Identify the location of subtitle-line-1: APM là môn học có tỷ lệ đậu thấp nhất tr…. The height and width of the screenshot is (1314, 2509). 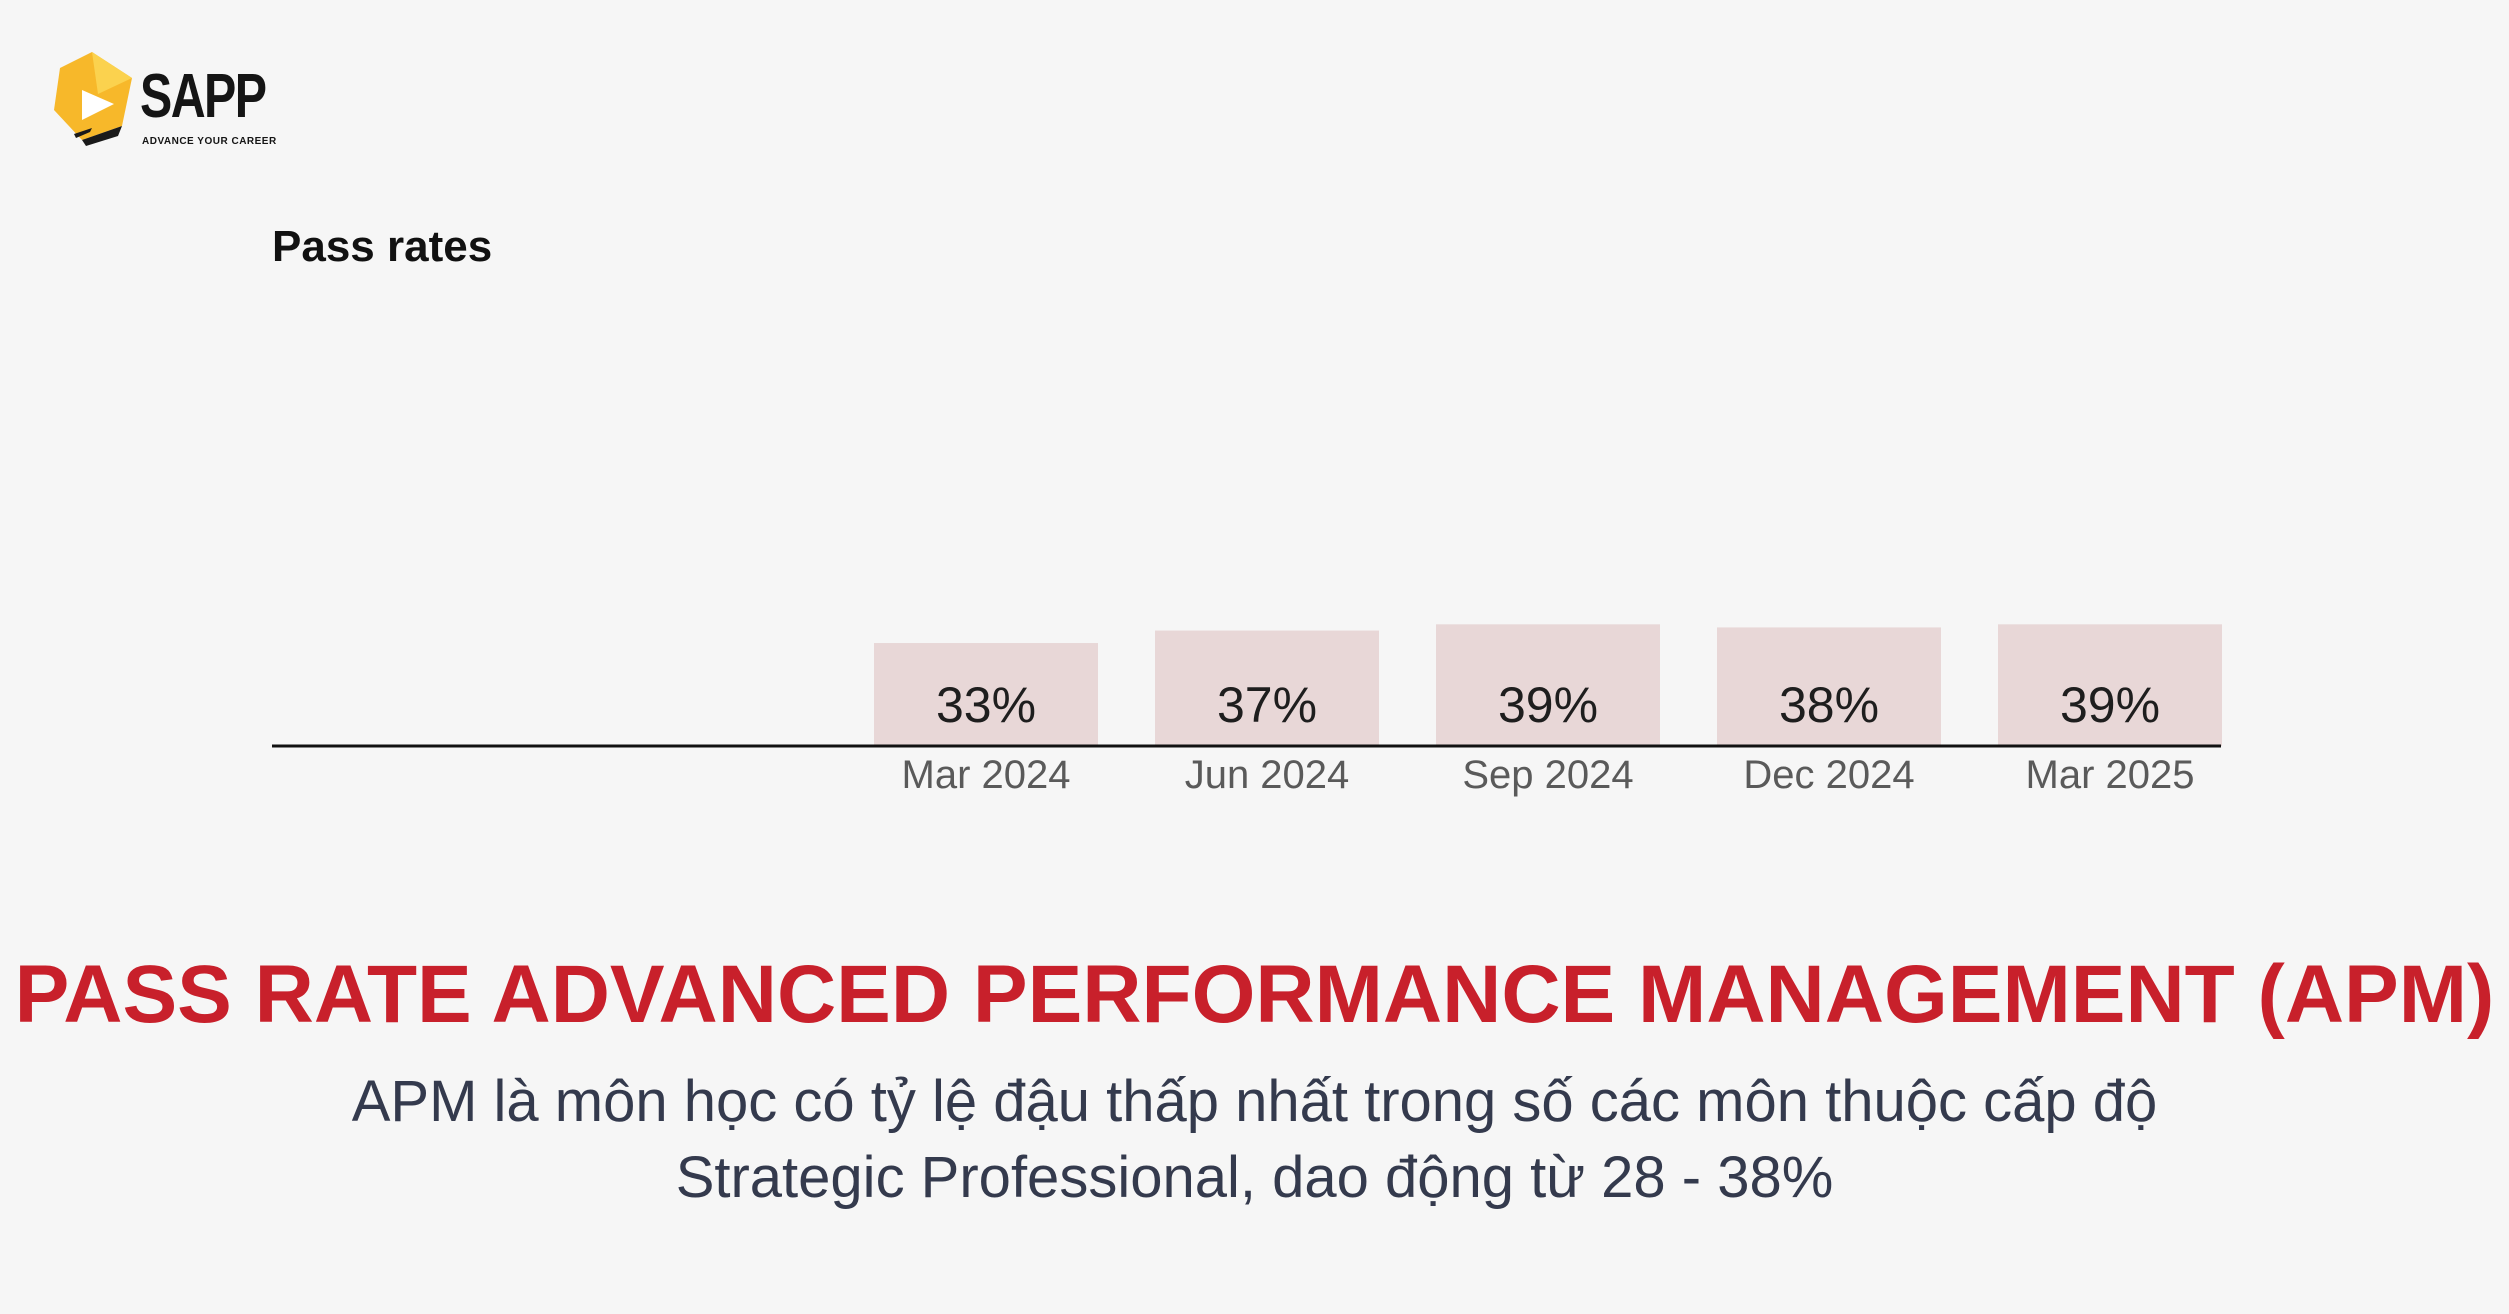
(1254, 1101).